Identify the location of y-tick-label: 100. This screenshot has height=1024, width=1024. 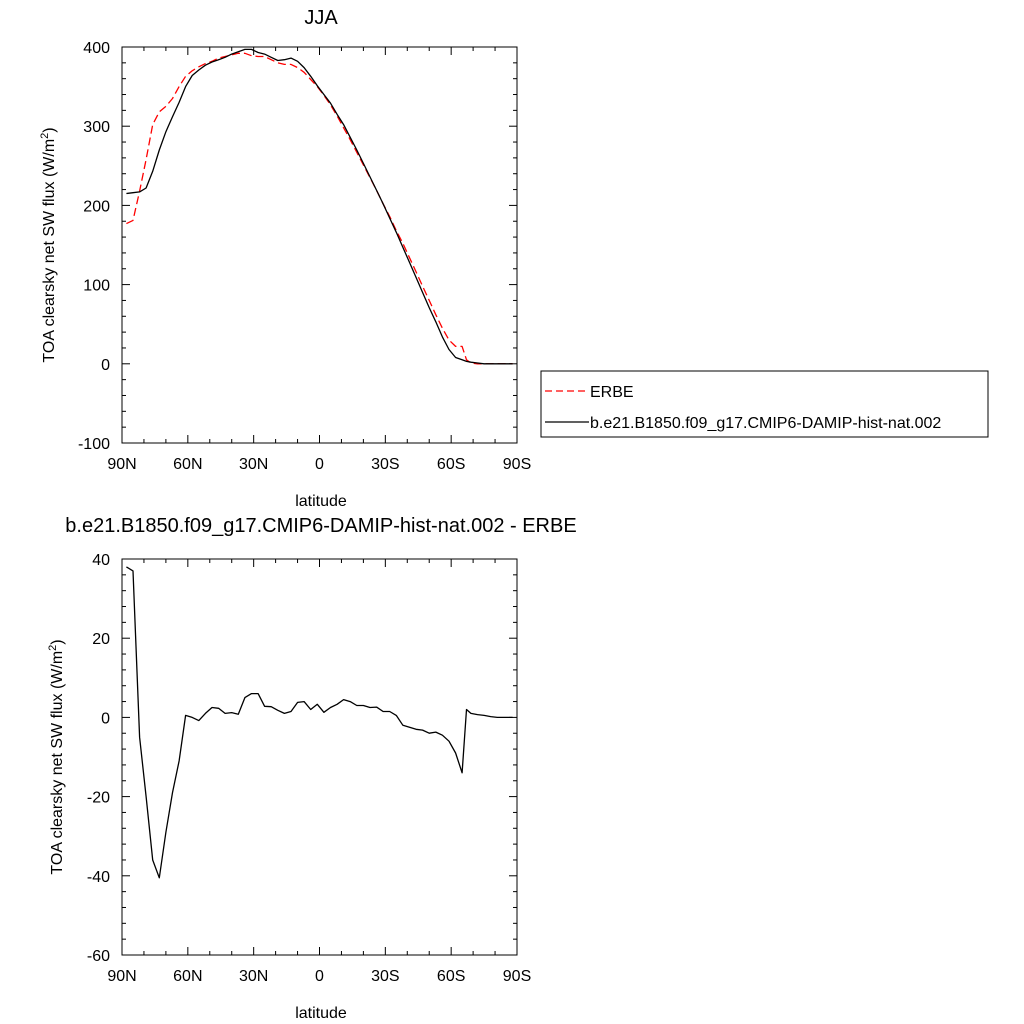
(96, 286).